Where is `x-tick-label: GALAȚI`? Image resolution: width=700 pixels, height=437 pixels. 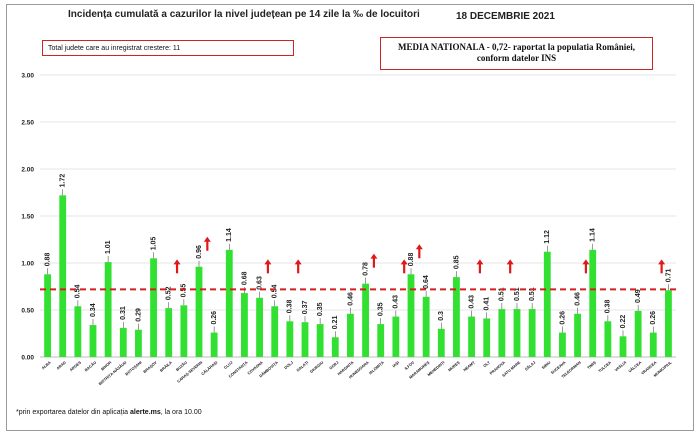 x-tick-label: GALAȚI is located at coordinates (302, 367).